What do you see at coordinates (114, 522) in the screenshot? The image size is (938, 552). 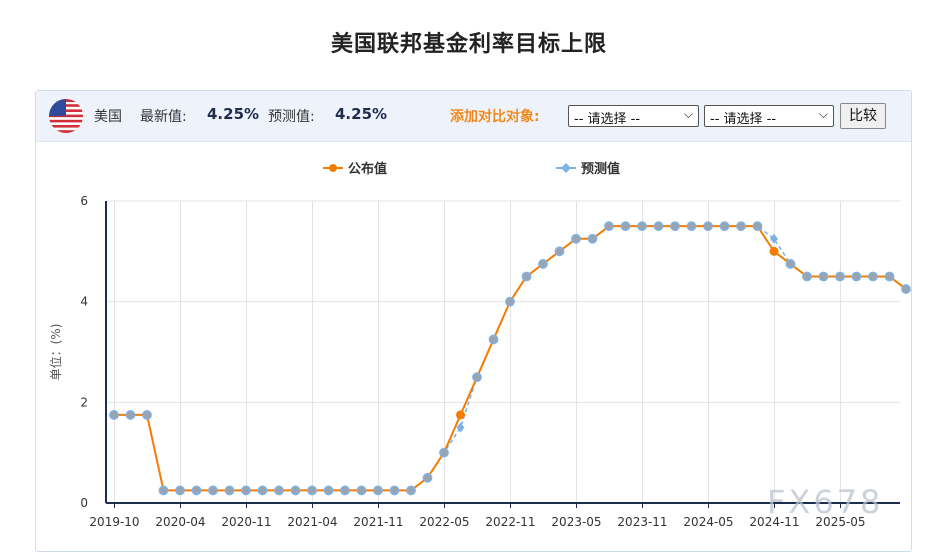 I see `x-tick-label: 2019-10` at bounding box center [114, 522].